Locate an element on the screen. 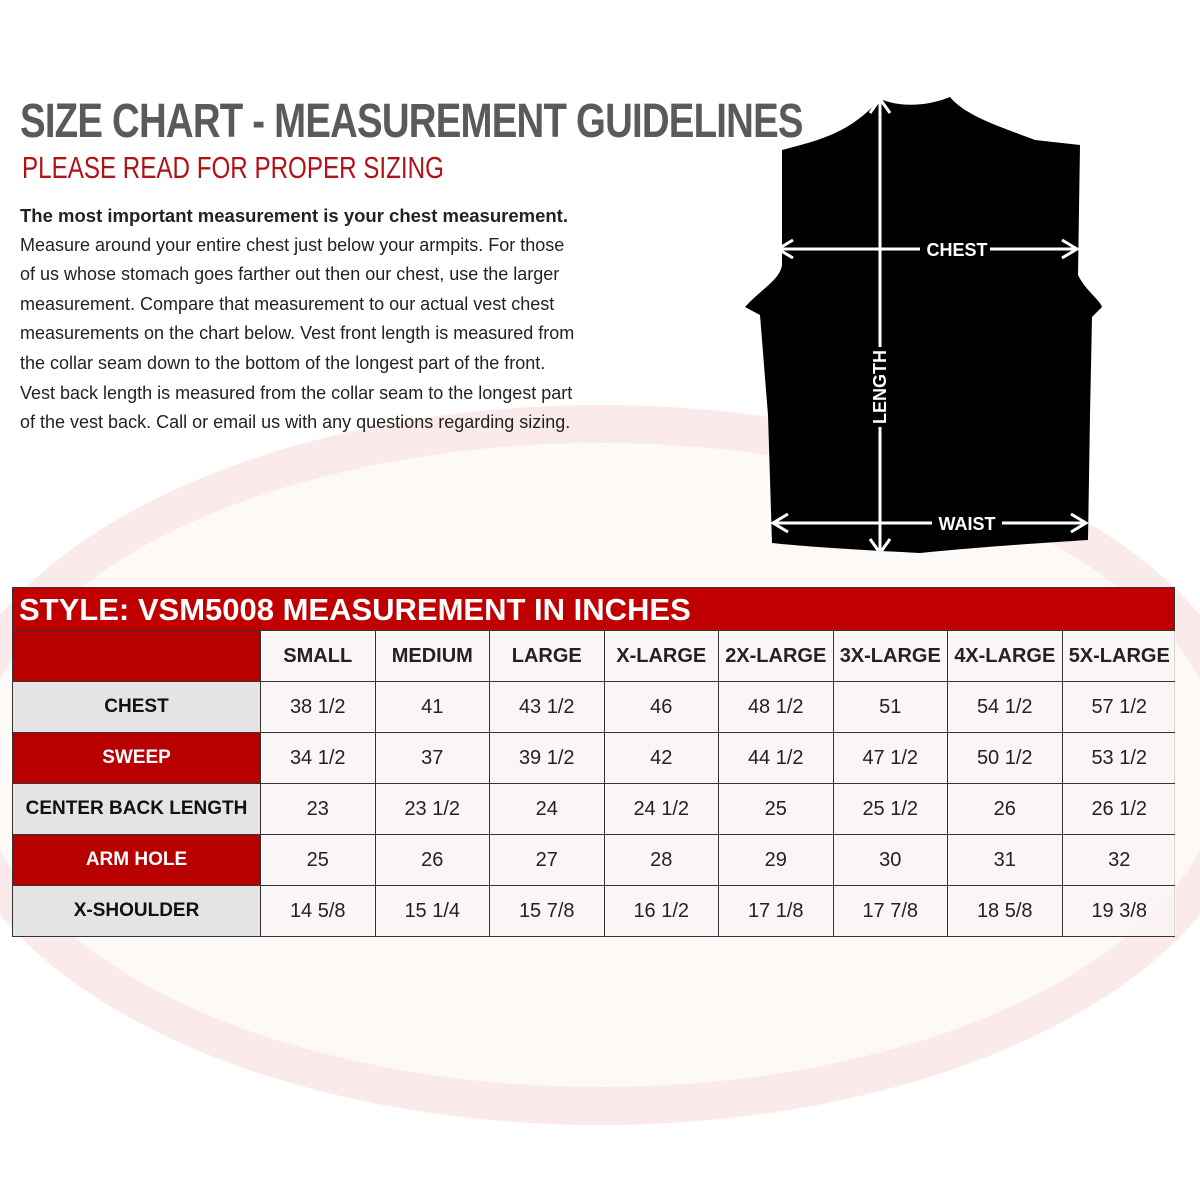 The height and width of the screenshot is (1200, 1200). row-label: CENTER BACK LENGTH is located at coordinates (136, 809).